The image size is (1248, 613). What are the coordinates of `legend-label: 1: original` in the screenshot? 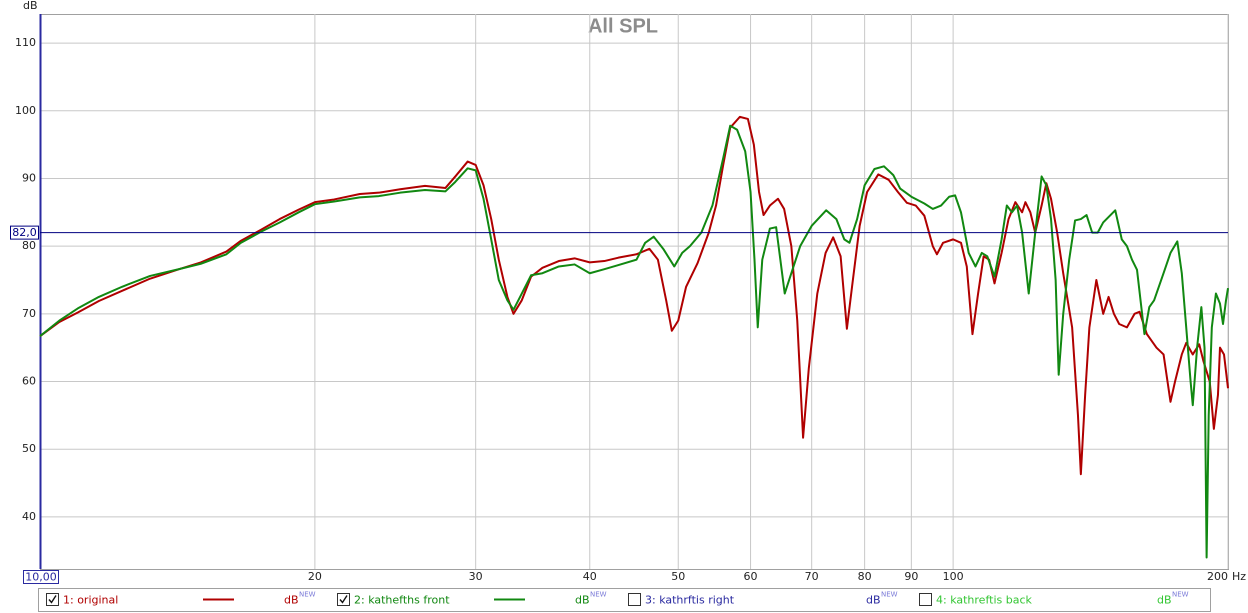 It's located at (90, 600).